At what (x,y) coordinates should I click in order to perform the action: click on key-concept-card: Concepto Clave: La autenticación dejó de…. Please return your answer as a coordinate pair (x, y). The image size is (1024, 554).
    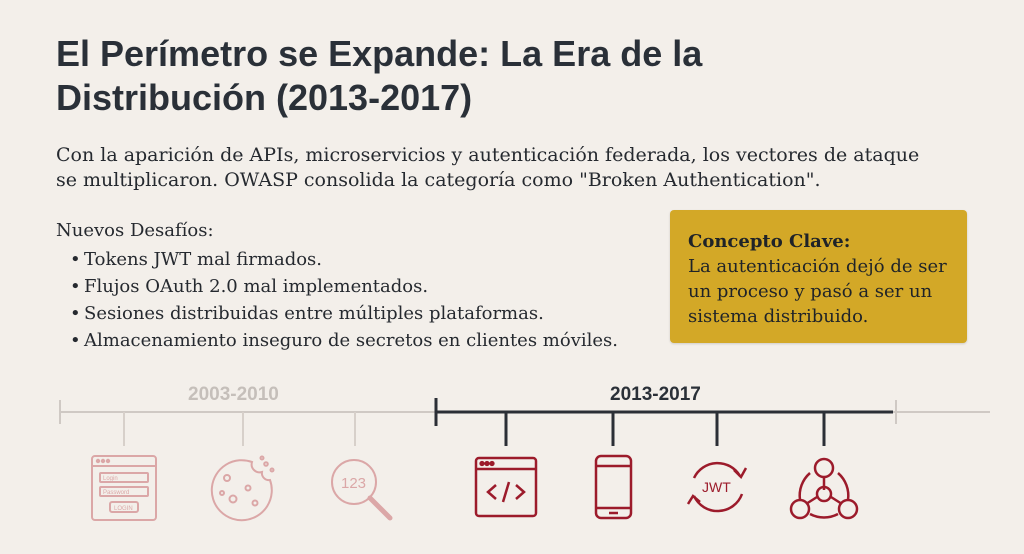
    Looking at the image, I should click on (818, 276).